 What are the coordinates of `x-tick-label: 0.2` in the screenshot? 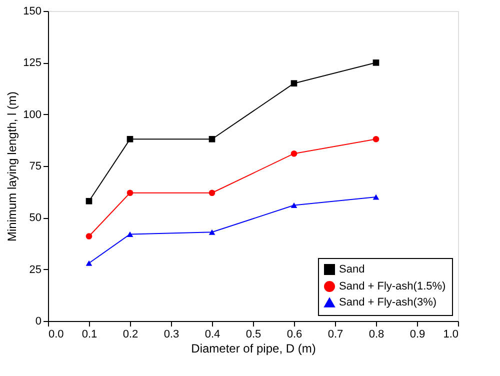 It's located at (130, 334).